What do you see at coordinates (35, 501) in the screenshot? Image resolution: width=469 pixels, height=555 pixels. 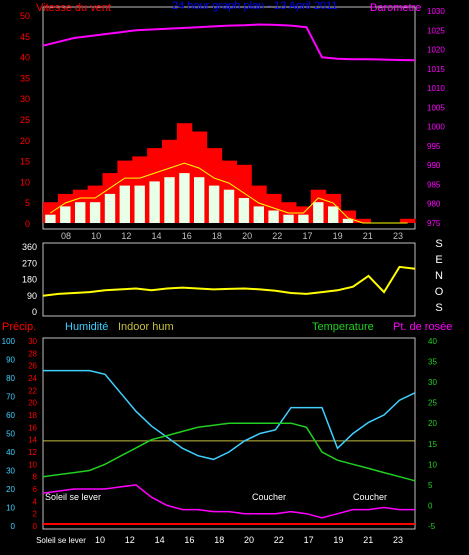 I see `precip-tick-label: 4` at bounding box center [35, 501].